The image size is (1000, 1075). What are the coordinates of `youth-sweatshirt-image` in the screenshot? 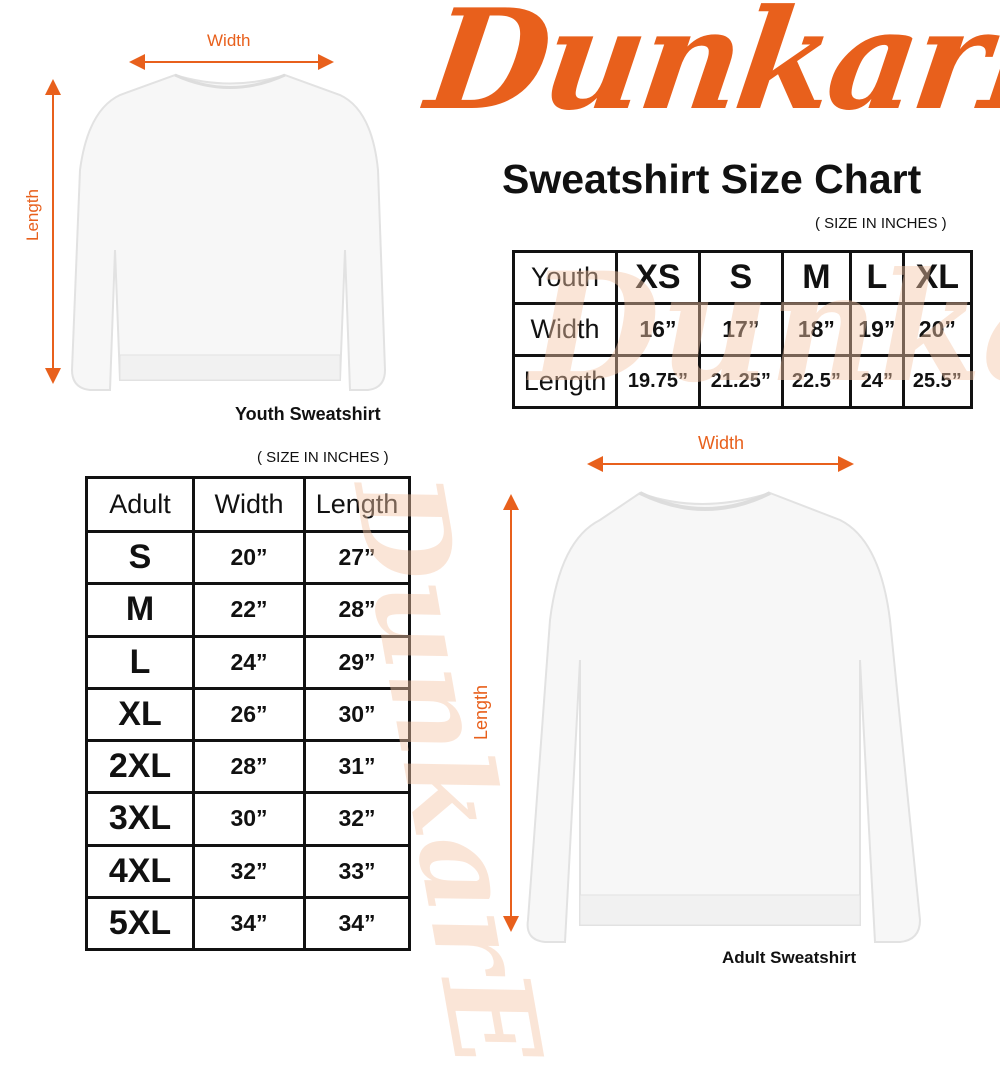 It's located at (228, 232).